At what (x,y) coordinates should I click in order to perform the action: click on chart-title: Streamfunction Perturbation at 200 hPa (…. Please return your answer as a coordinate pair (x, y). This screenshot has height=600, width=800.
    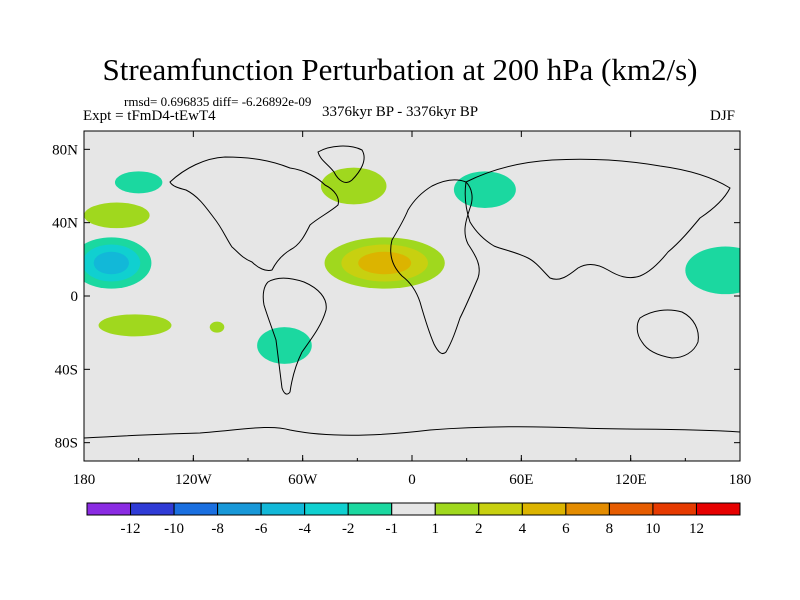
    Looking at the image, I should click on (400, 69).